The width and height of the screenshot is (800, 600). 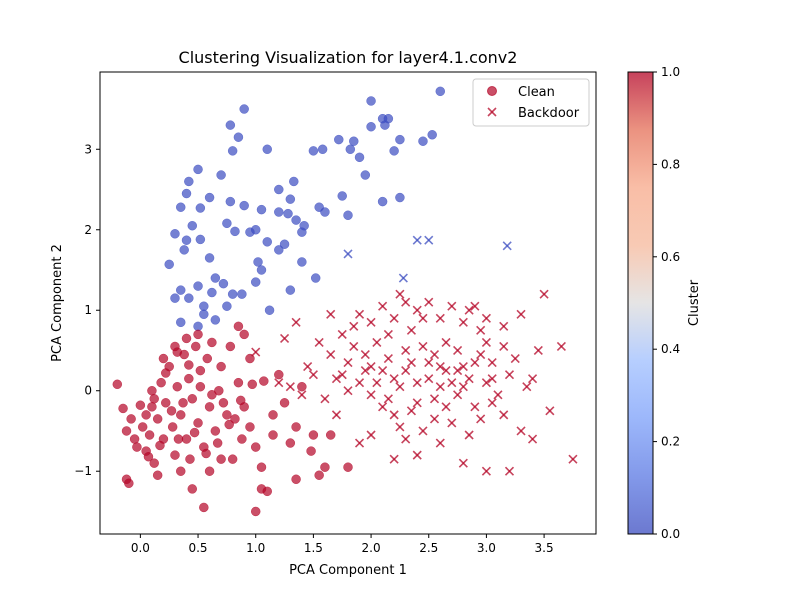 What do you see at coordinates (88, 230) in the screenshot?
I see `y-tick-label: 2` at bounding box center [88, 230].